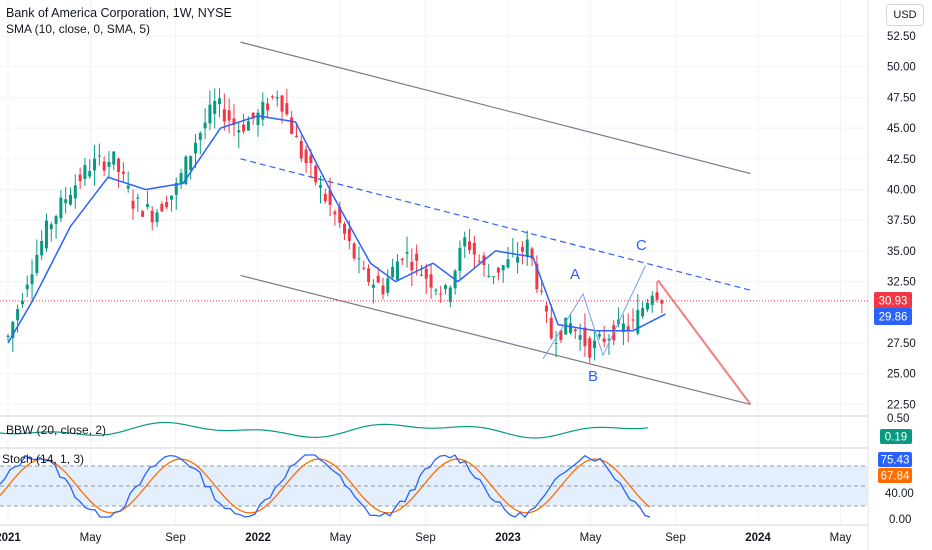 The height and width of the screenshot is (550, 932). What do you see at coordinates (901, 283) in the screenshot?
I see `price-tick: 32.50` at bounding box center [901, 283].